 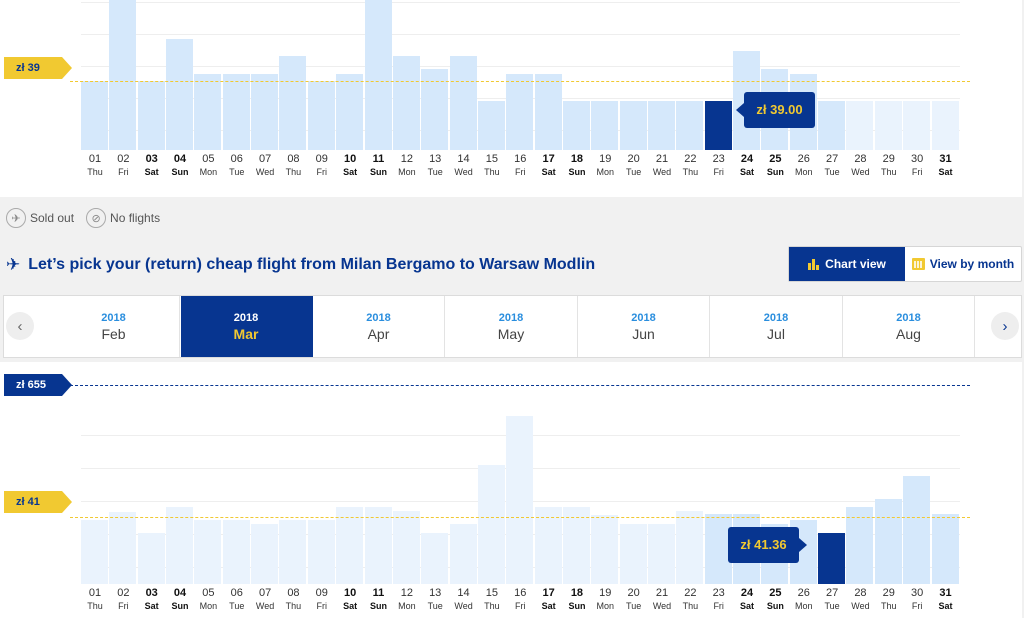 I want to click on chart-view-button: Chart view, so click(x=847, y=264).